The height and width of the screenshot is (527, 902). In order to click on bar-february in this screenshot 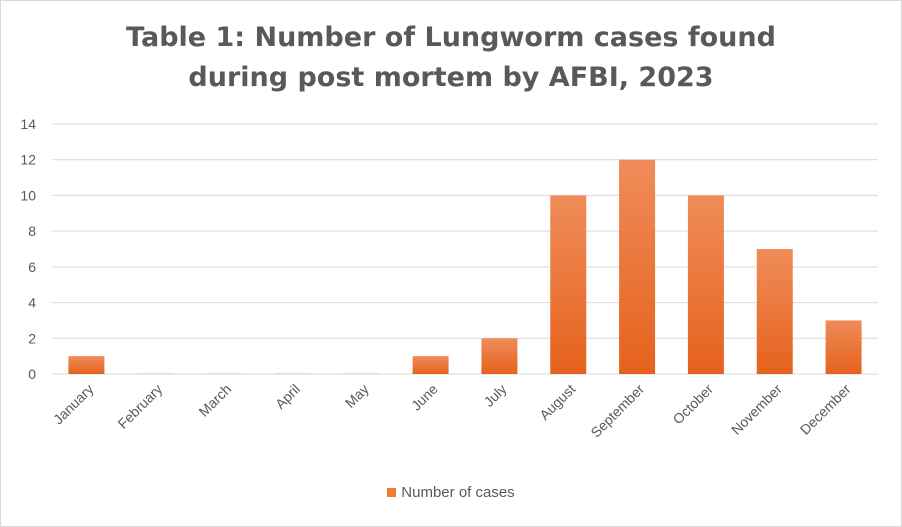, I will do `click(155, 373)`.